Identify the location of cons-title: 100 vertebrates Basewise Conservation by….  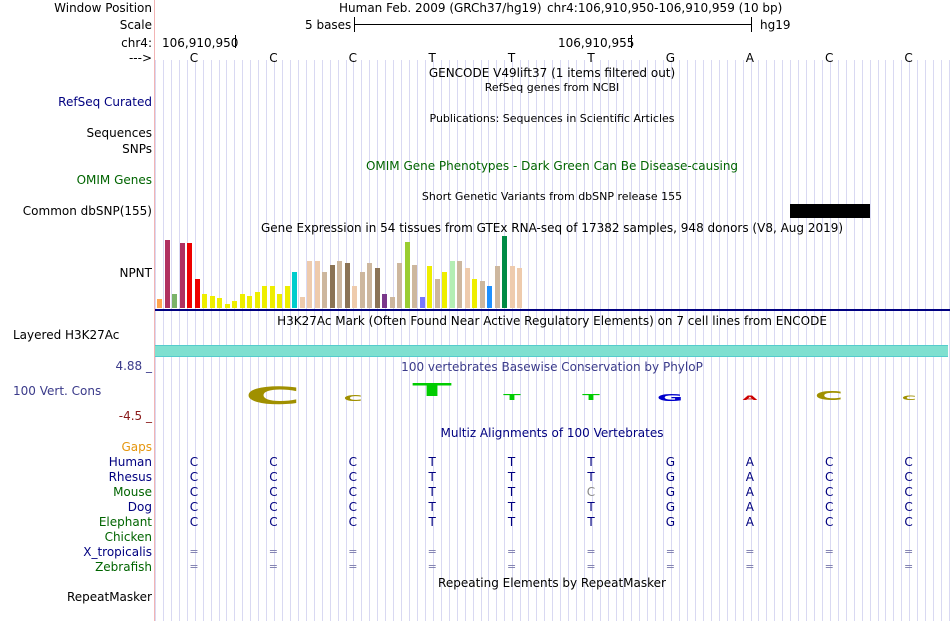
(552, 367).